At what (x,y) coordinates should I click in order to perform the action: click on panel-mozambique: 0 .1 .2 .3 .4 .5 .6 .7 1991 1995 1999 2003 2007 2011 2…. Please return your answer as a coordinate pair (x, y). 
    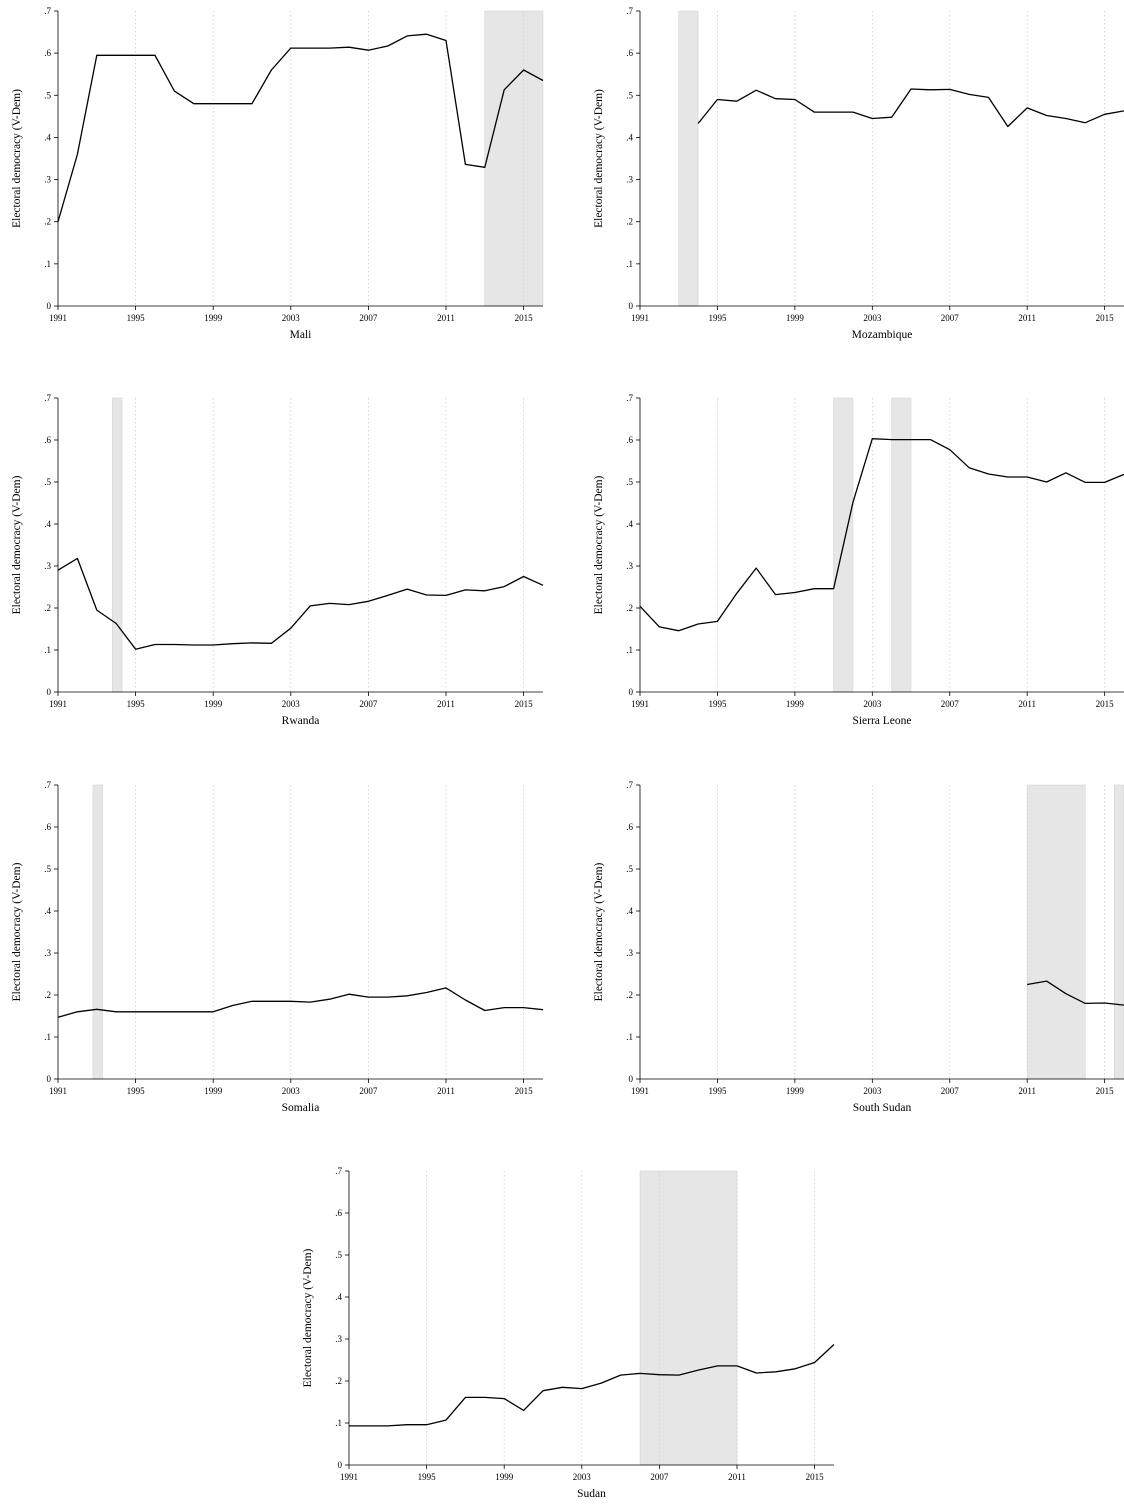
    Looking at the image, I should click on (858, 173).